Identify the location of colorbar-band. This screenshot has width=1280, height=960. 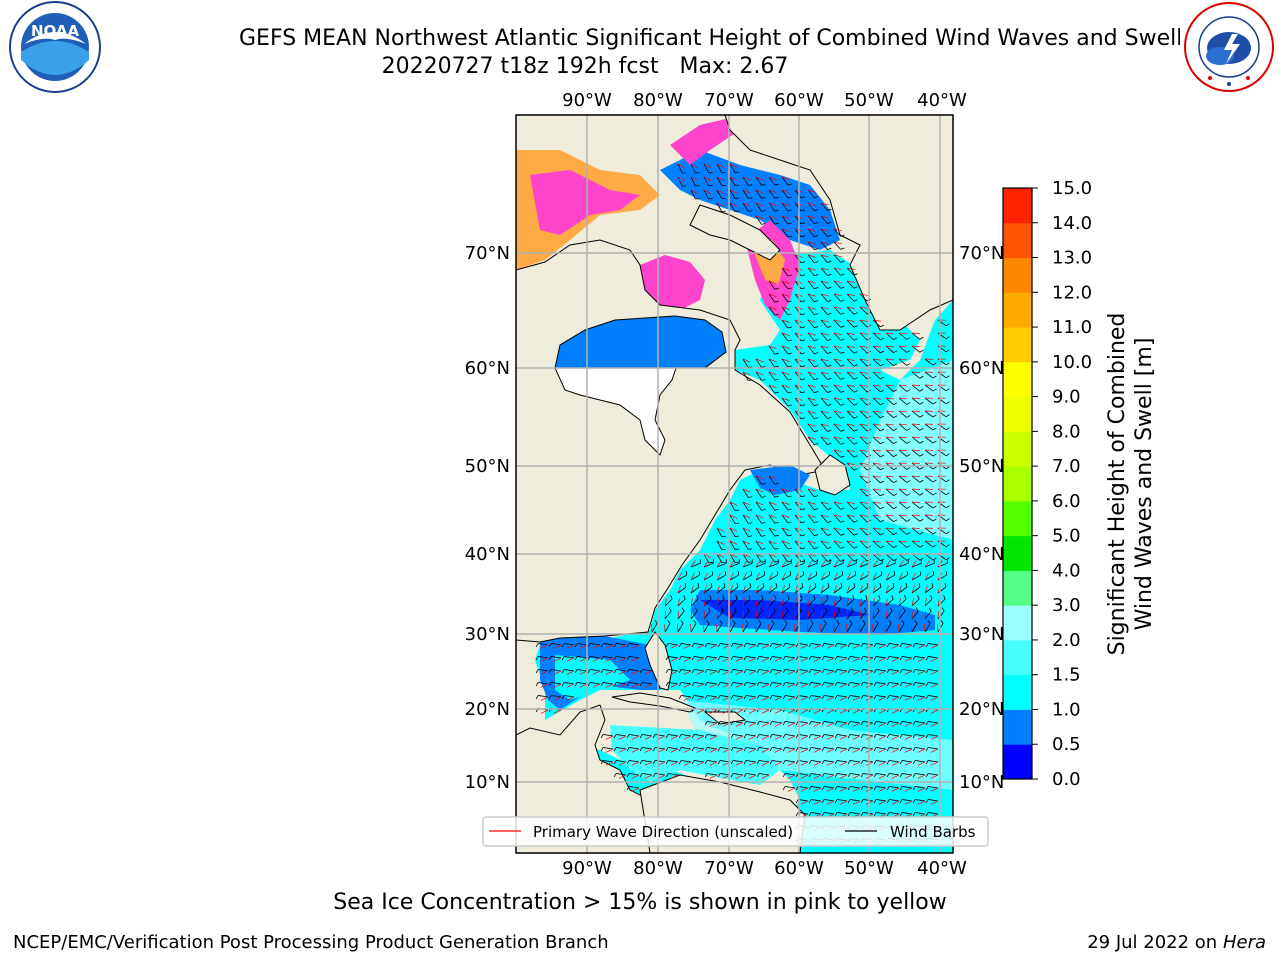
(1017, 623).